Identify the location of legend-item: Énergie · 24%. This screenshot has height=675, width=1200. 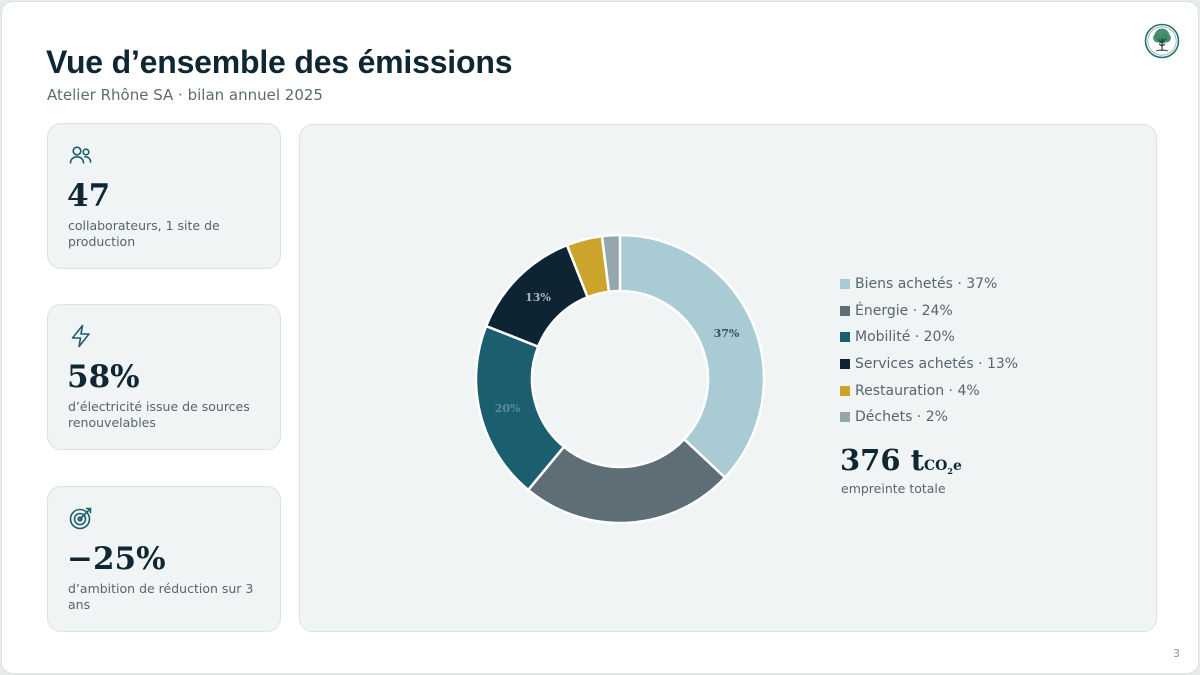
(929, 311).